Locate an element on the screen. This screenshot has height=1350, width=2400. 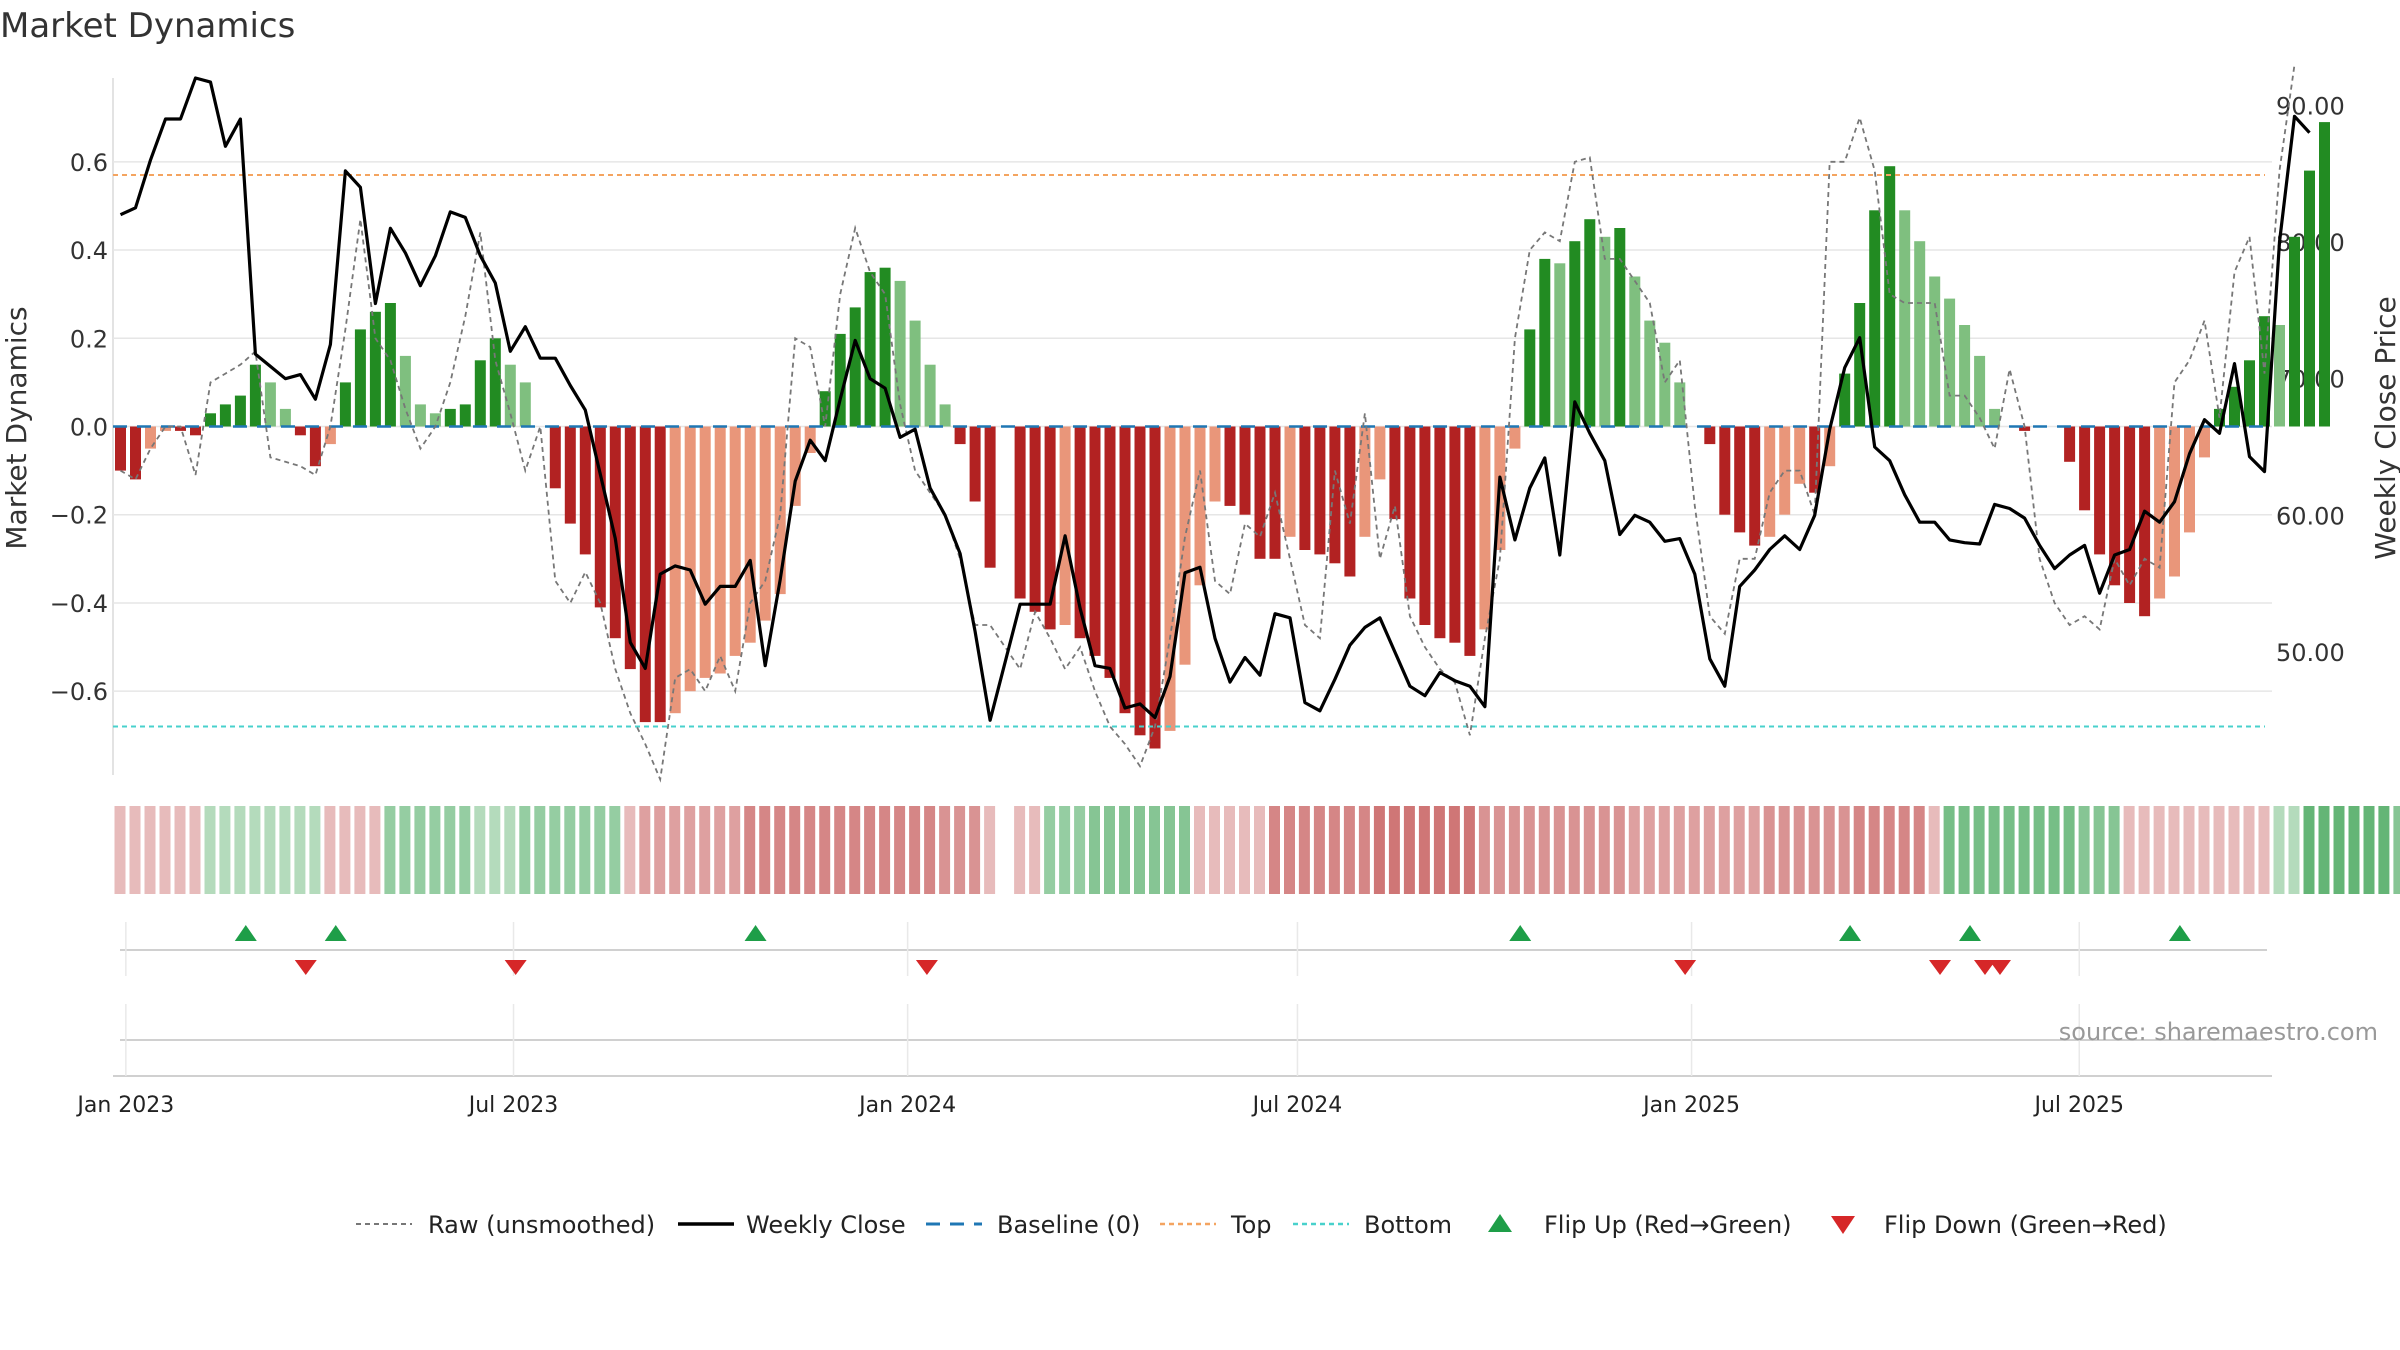
y-tick-label: 0.2 is located at coordinates (89, 339).